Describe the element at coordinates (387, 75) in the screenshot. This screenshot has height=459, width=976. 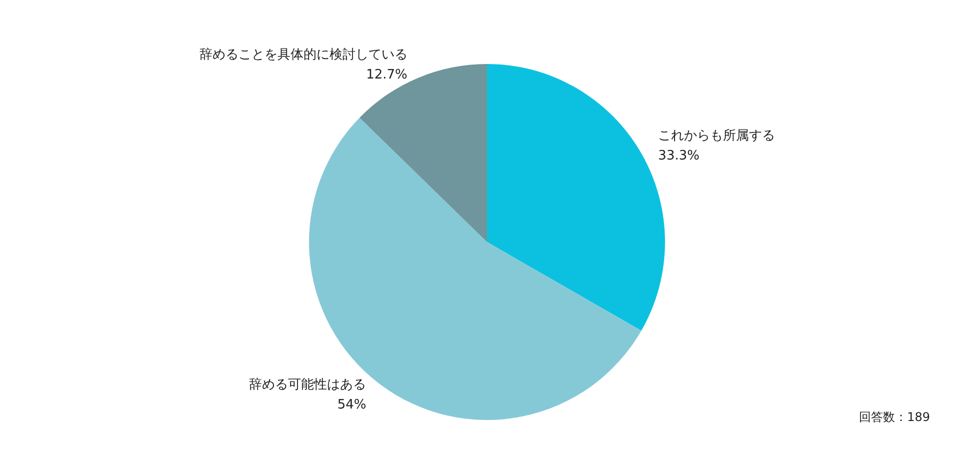
I see `data-label: 12.7%` at that location.